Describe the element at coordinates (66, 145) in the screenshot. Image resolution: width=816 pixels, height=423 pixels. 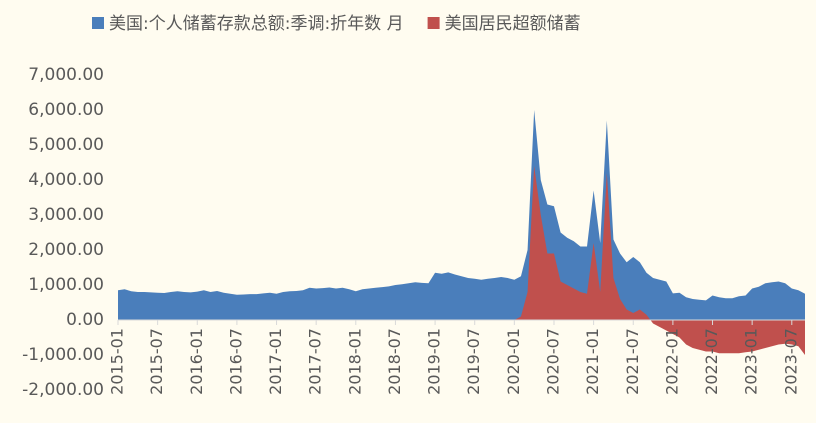
I see `y-tick-label: 5,000.00` at that location.